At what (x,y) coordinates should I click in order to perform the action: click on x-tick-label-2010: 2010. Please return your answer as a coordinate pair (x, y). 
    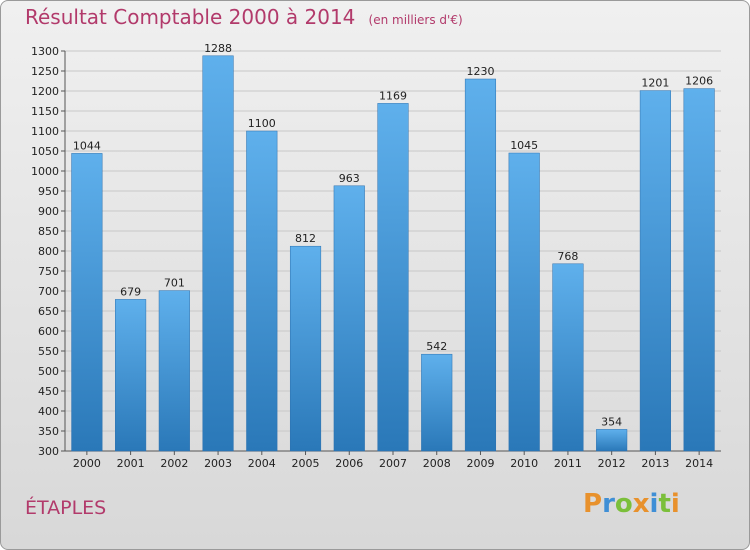
    Looking at the image, I should click on (524, 463).